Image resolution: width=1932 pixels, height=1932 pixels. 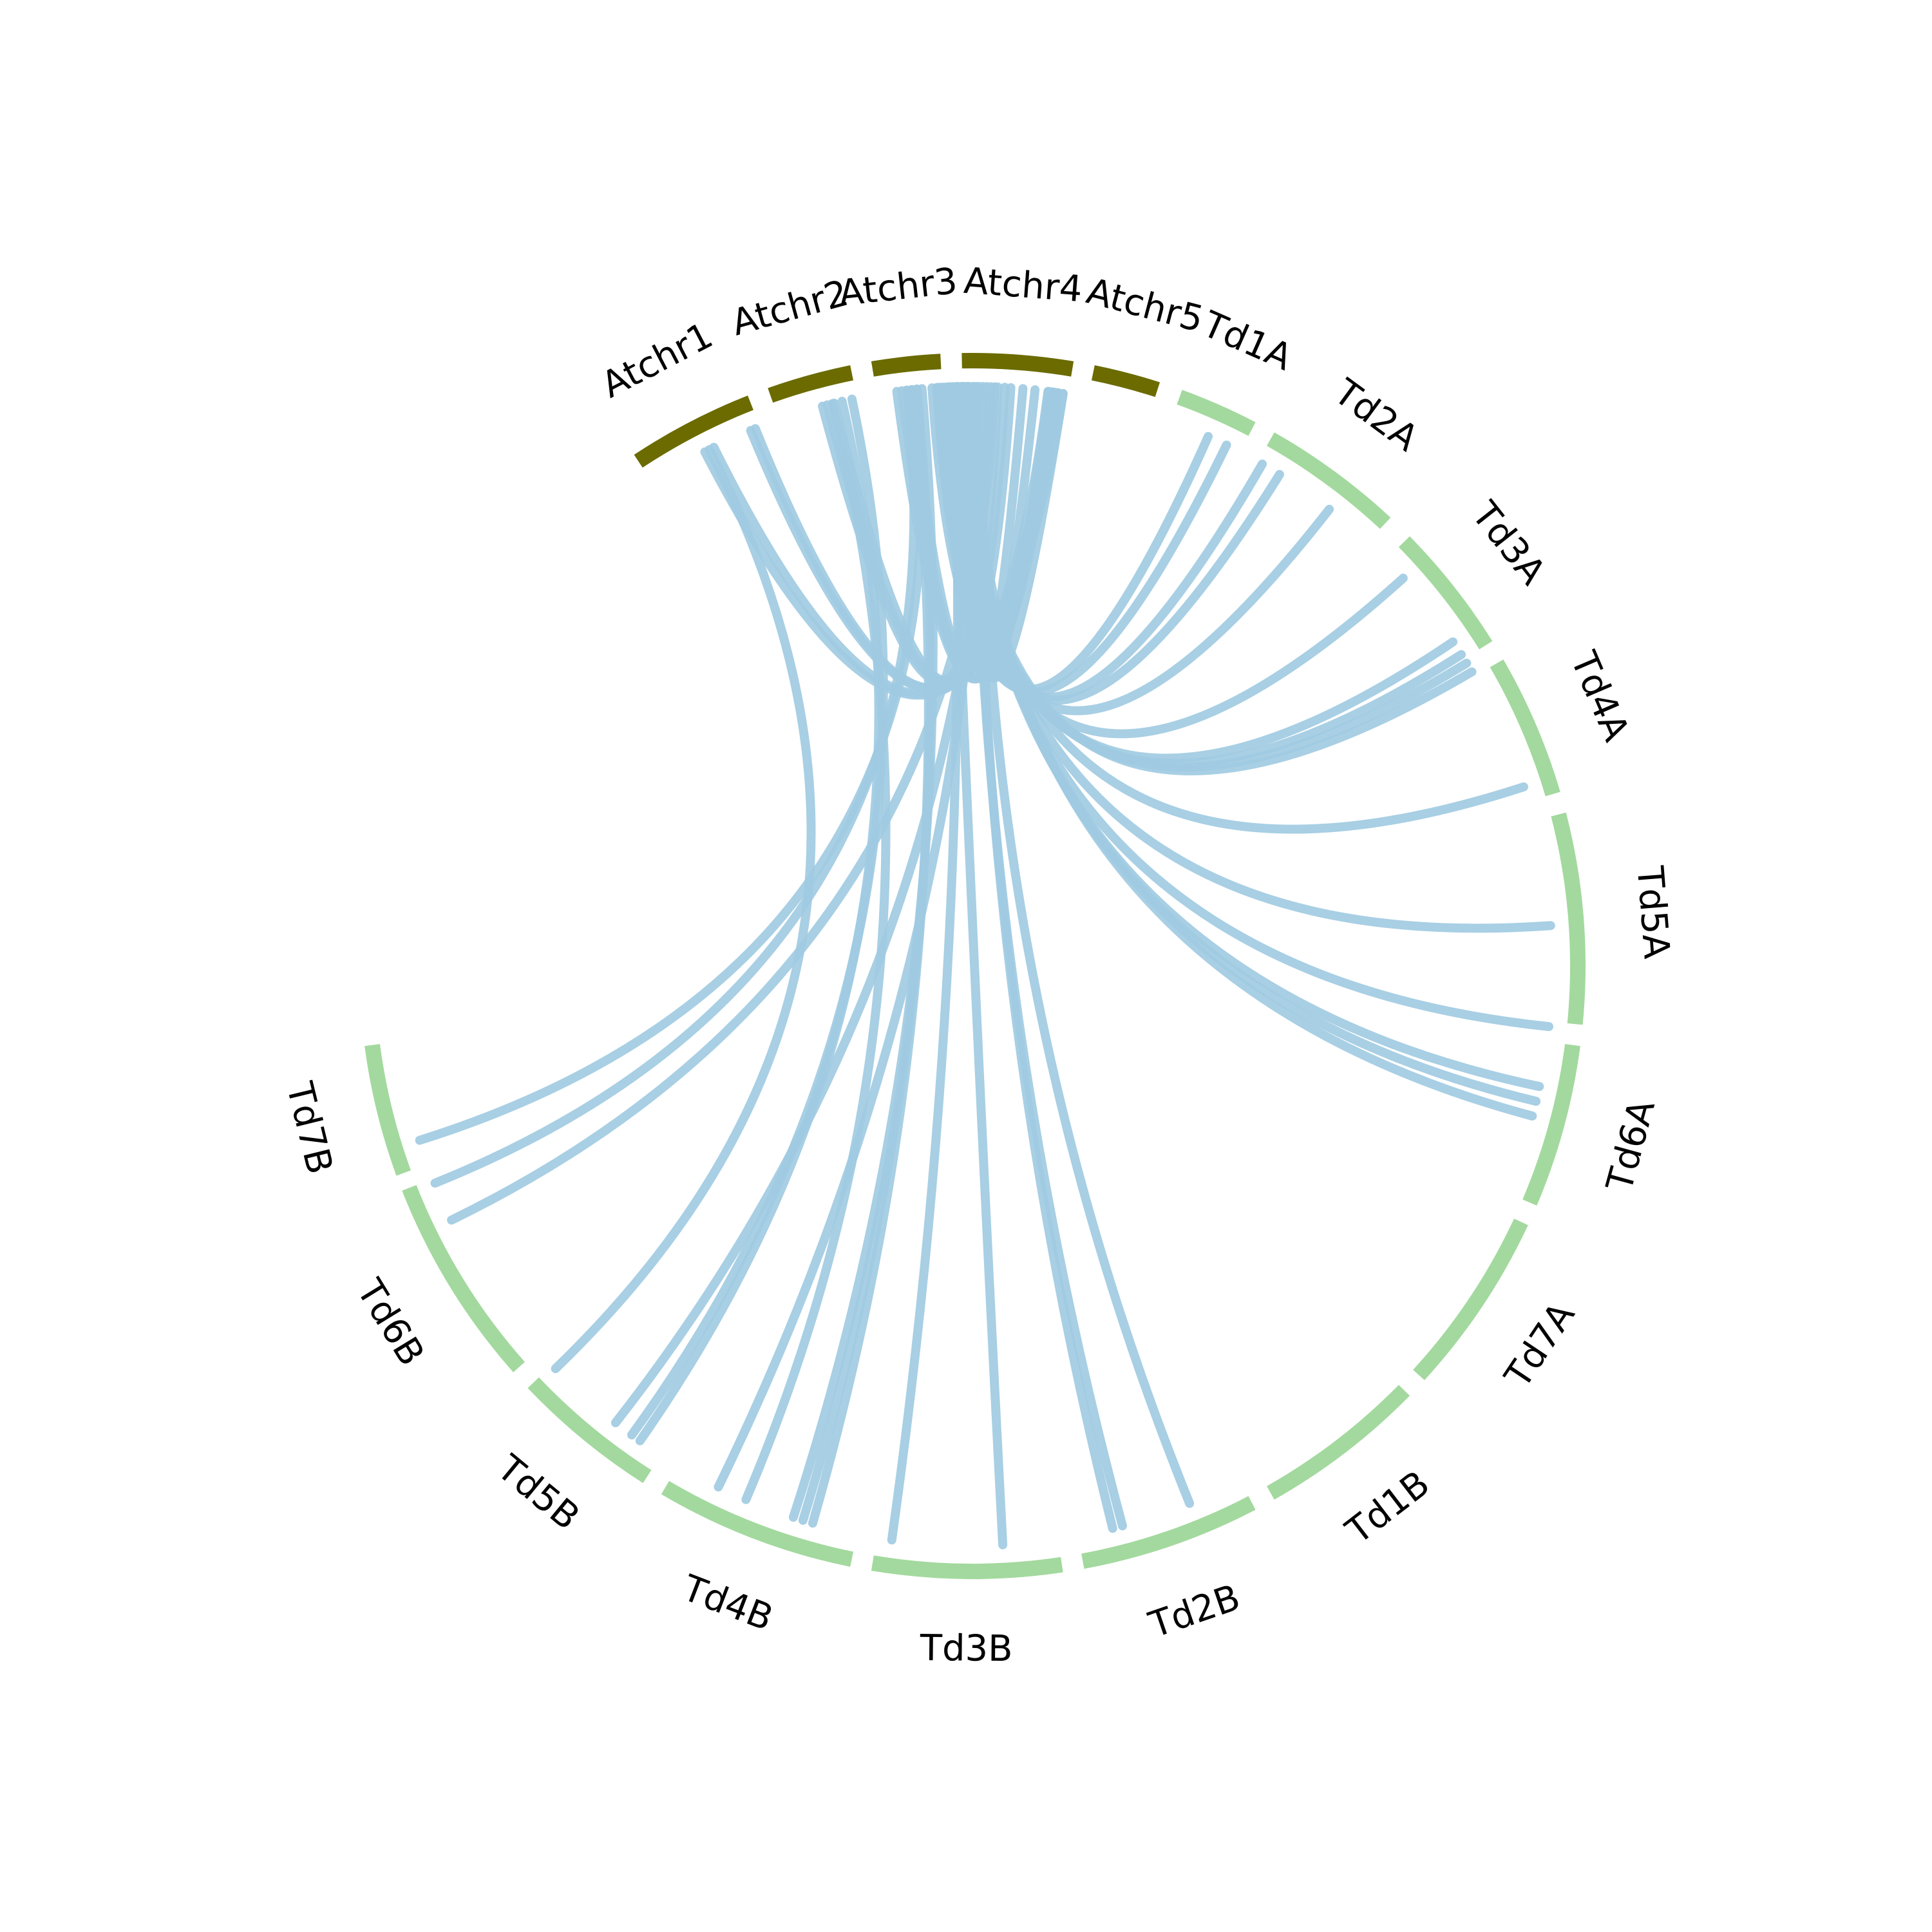 I want to click on label-atchr1: Atchr1, so click(x=657, y=360).